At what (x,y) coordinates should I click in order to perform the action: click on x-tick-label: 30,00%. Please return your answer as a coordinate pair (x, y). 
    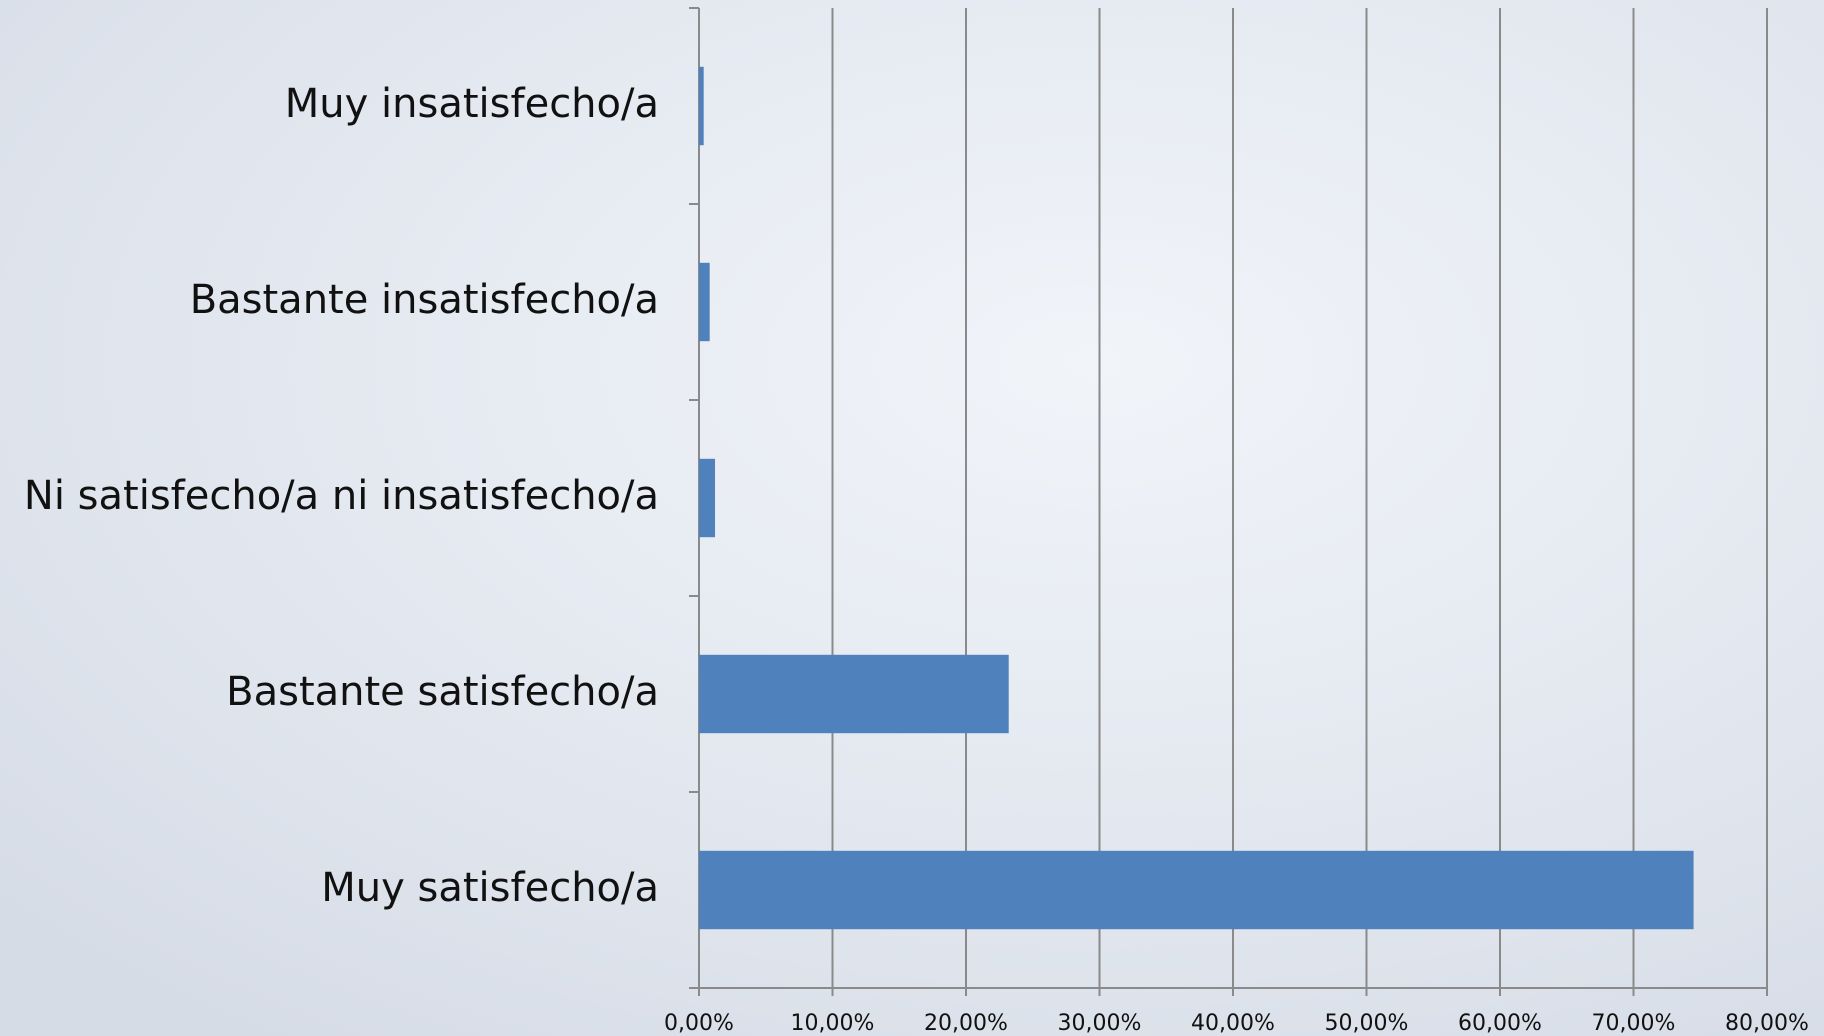
    Looking at the image, I should click on (1100, 1023).